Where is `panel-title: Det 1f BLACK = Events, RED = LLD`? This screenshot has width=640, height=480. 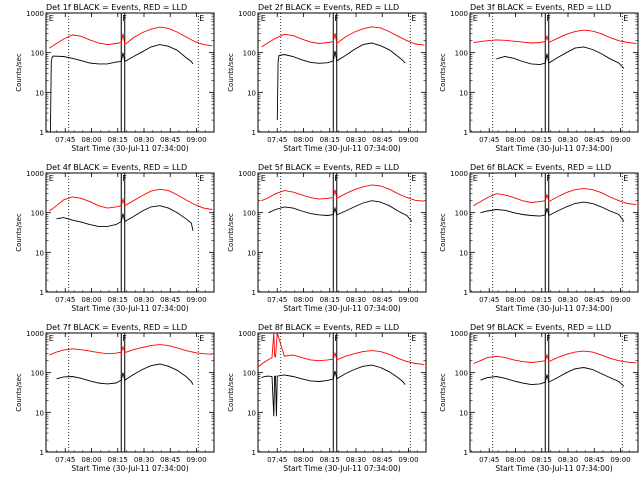 panel-title: Det 1f BLACK = Events, RED = LLD is located at coordinates (116, 7).